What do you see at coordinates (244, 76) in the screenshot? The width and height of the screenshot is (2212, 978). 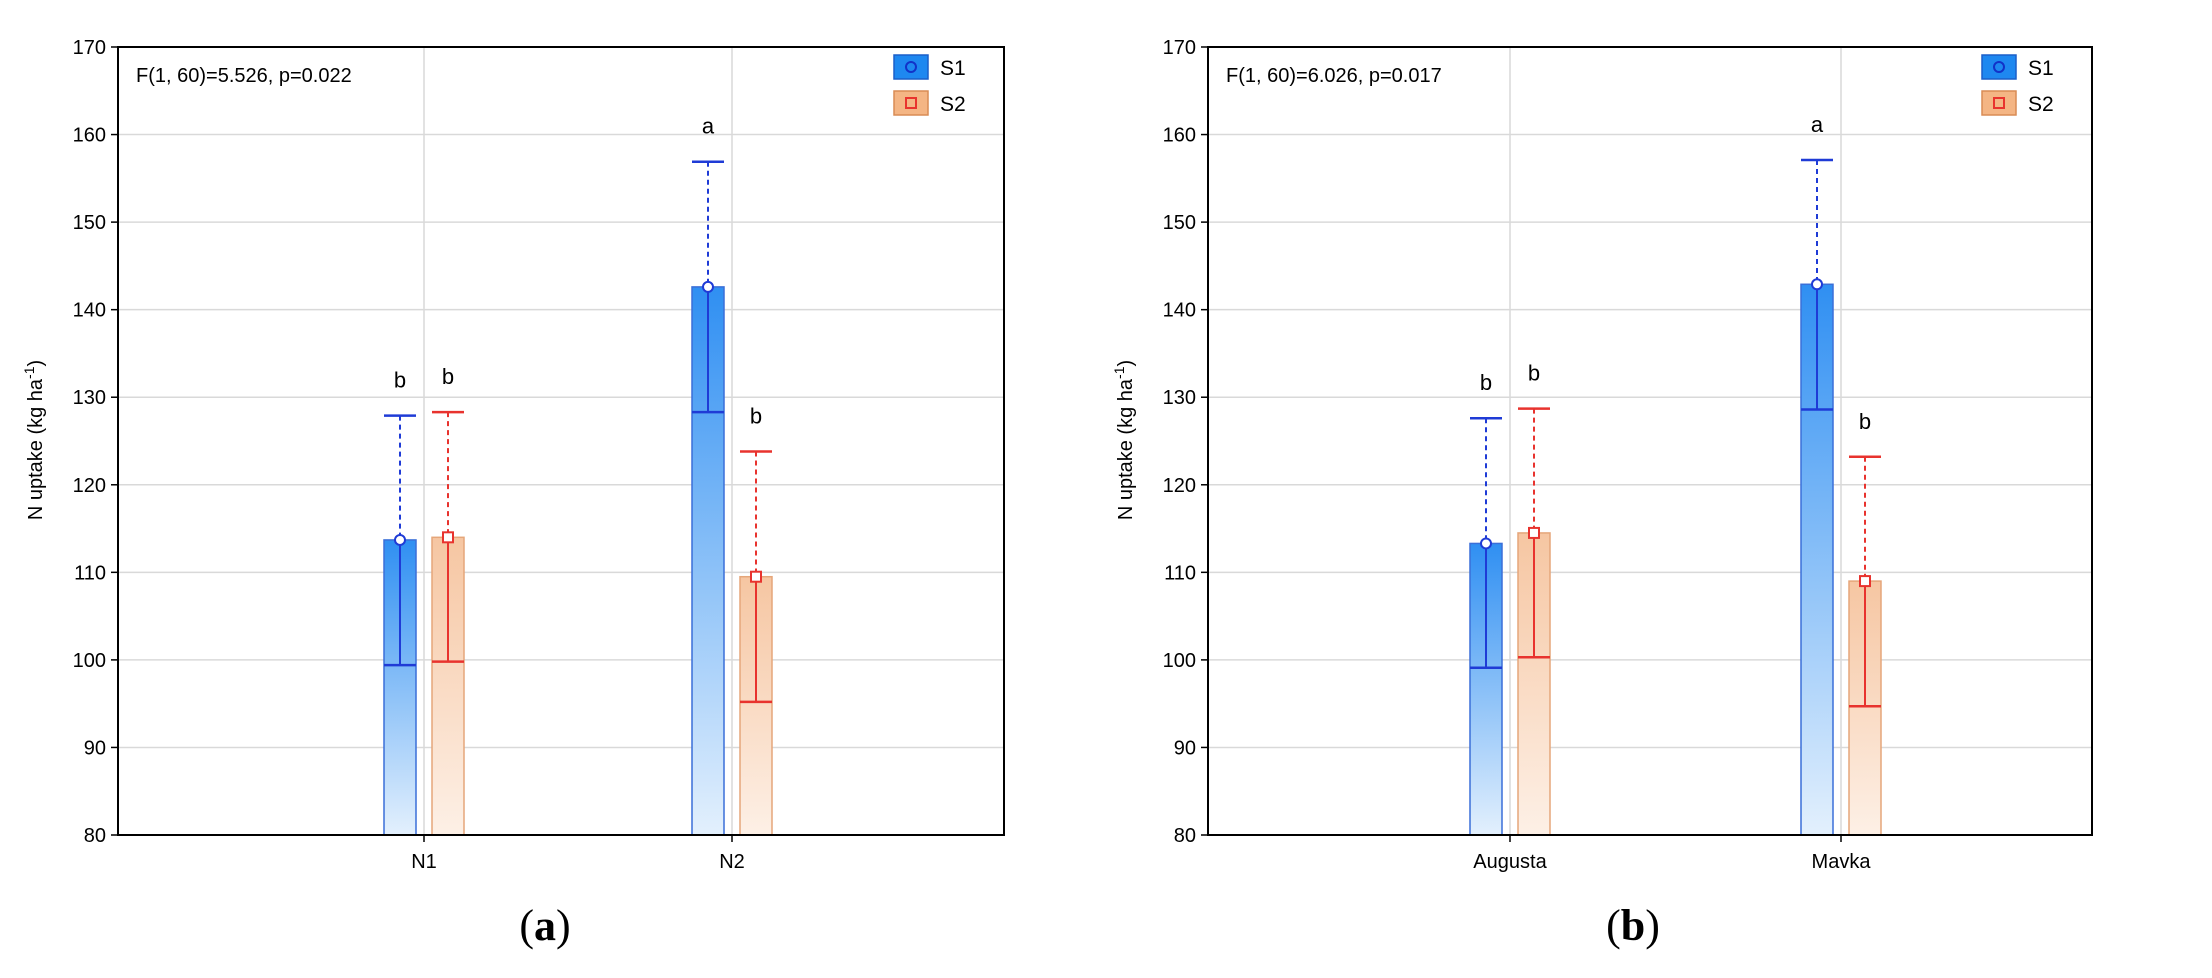 I see `f-statistic-annotation: F(1, 60)=5.526, p=0.022` at bounding box center [244, 76].